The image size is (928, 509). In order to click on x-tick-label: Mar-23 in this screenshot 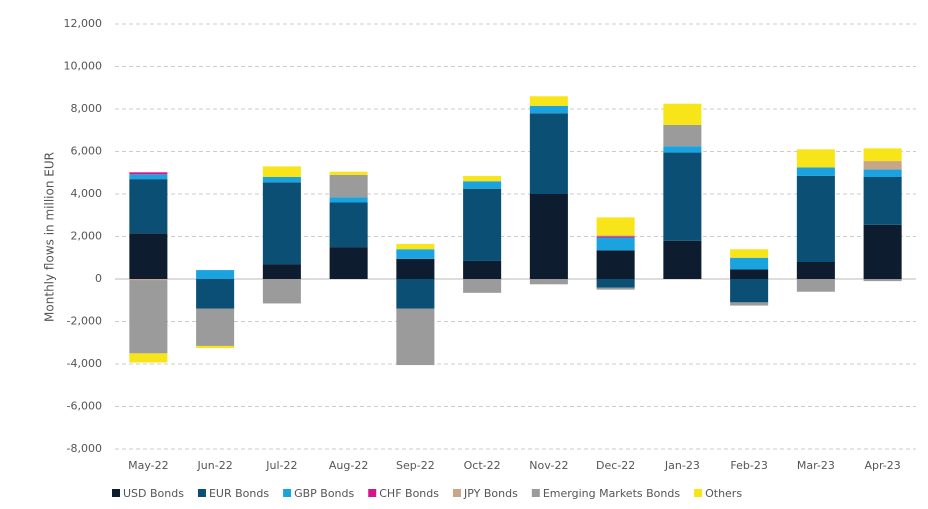, I will do `click(816, 465)`.